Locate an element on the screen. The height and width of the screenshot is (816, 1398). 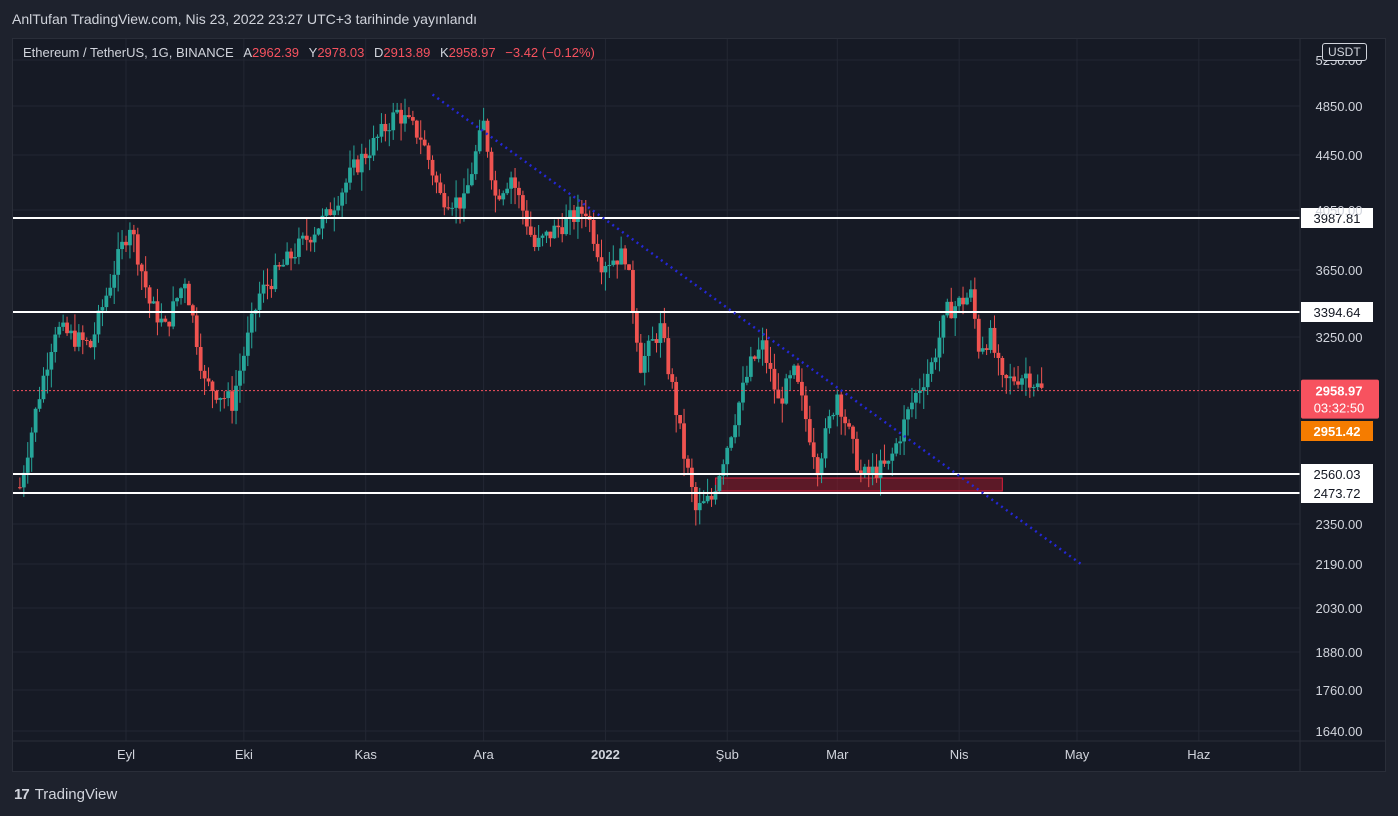
footer: 17 TradingView is located at coordinates (65, 794).